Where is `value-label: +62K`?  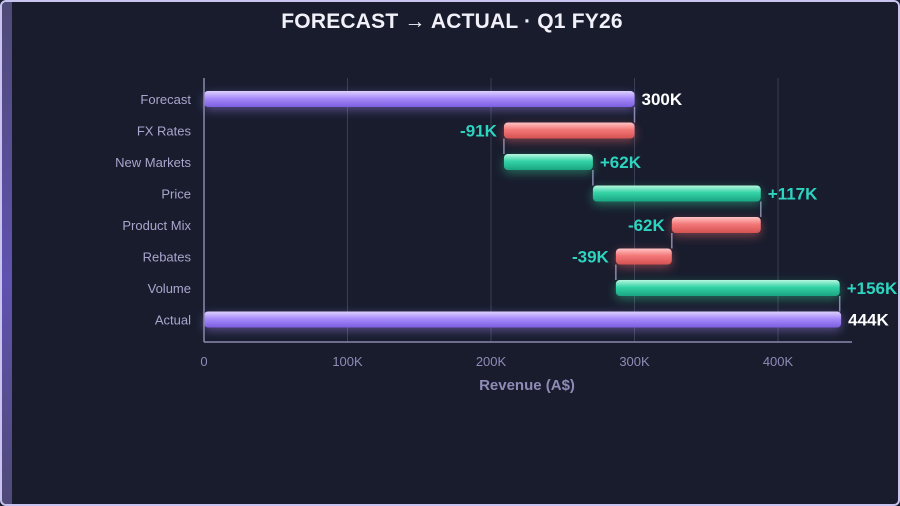
value-label: +62K is located at coordinates (621, 162).